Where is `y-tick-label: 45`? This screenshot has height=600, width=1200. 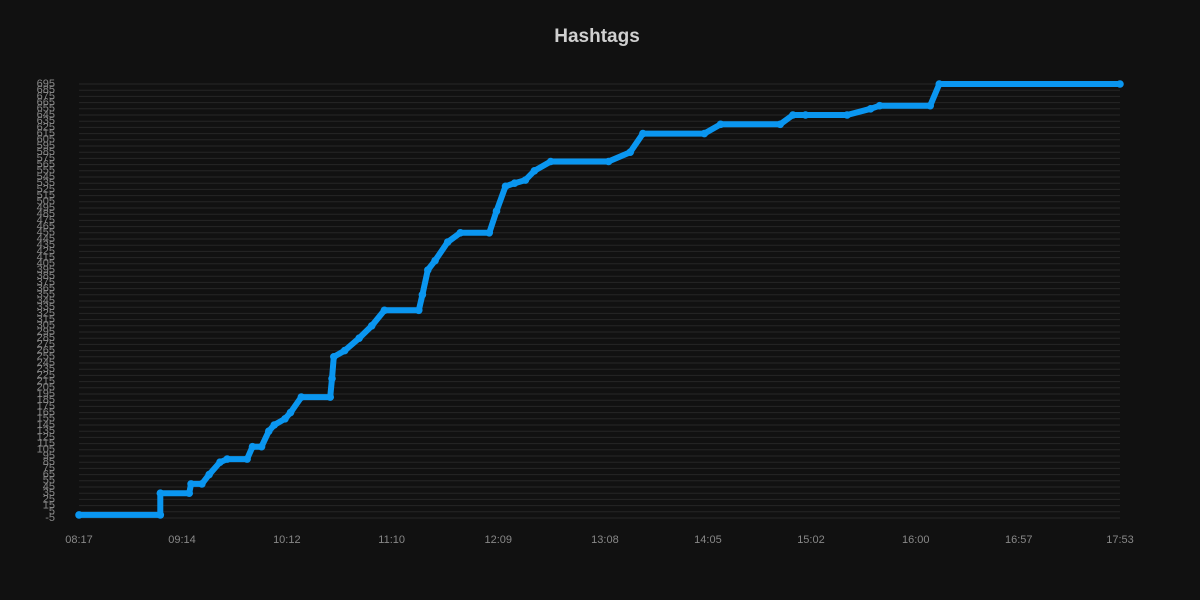 y-tick-label: 45 is located at coordinates (49, 487).